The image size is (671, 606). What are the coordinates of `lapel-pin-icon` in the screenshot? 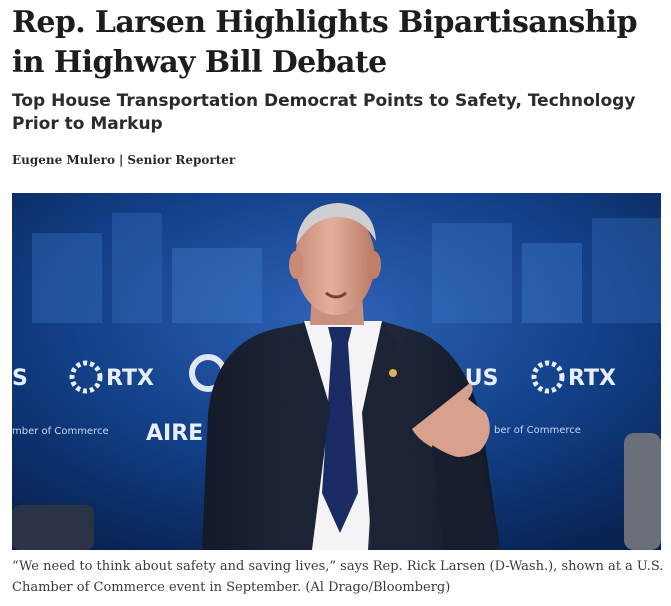 It's located at (393, 373).